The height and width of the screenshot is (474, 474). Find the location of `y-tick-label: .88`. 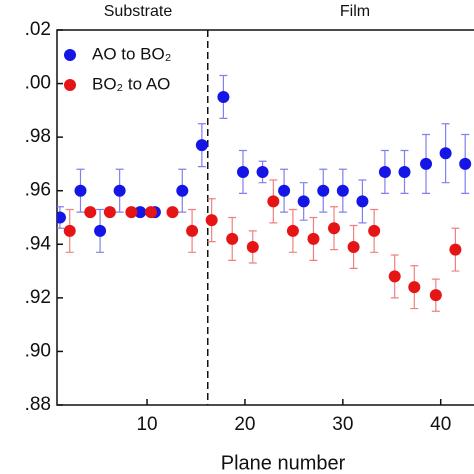

y-tick-label: .88 is located at coordinates (38, 404).